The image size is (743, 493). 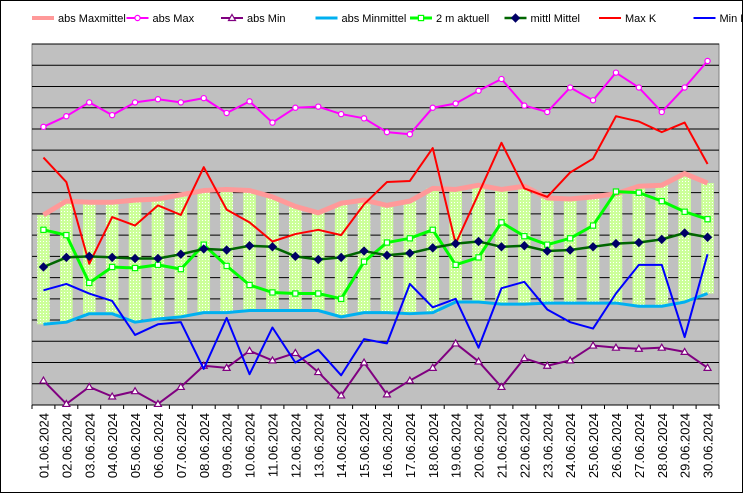 What do you see at coordinates (662, 445) in the screenshot?
I see `x-tick-label: 28.06.2024` at bounding box center [662, 445].